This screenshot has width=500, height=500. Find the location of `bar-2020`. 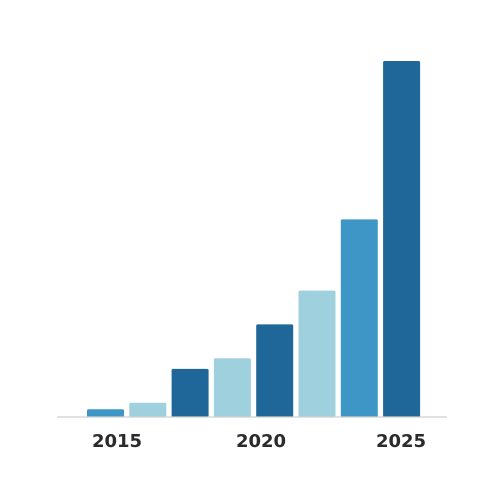

bar-2020 is located at coordinates (317, 353).